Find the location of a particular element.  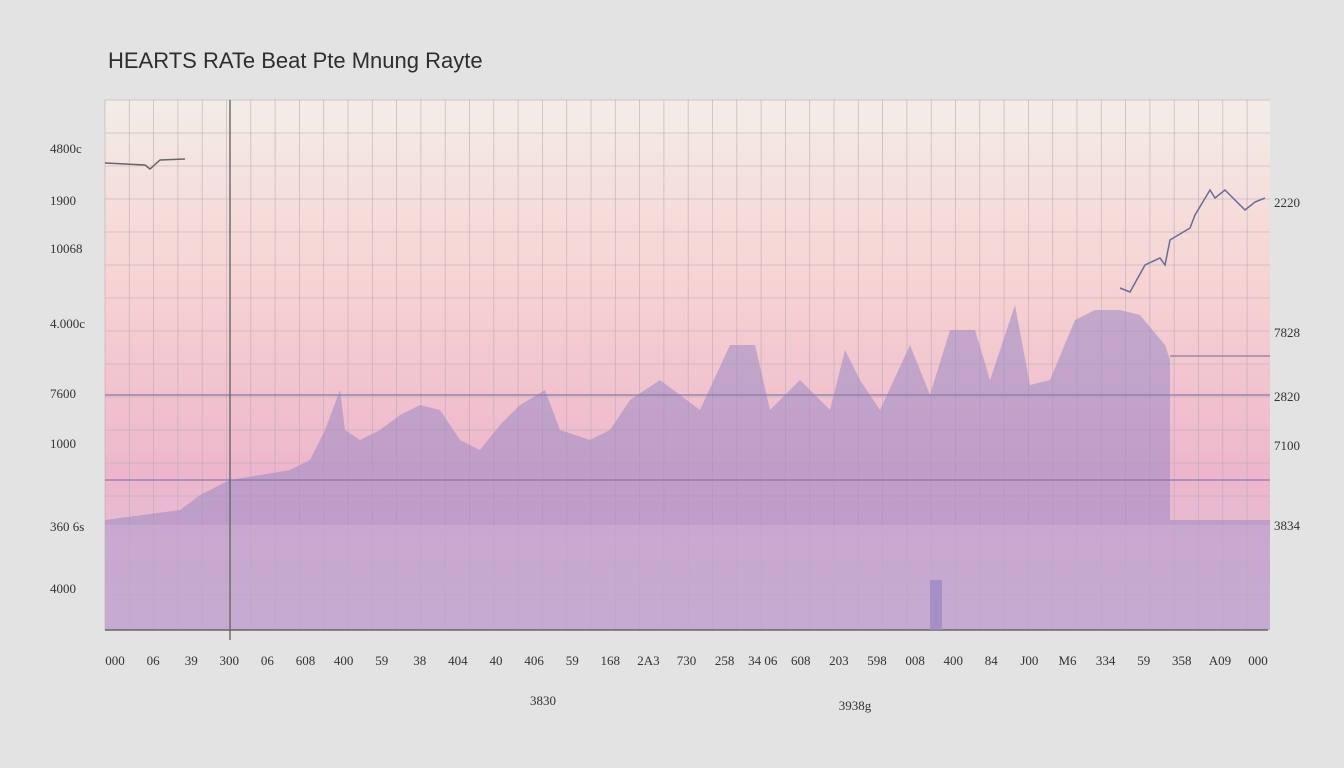

y2-tick-label: 2220 is located at coordinates (1287, 202).